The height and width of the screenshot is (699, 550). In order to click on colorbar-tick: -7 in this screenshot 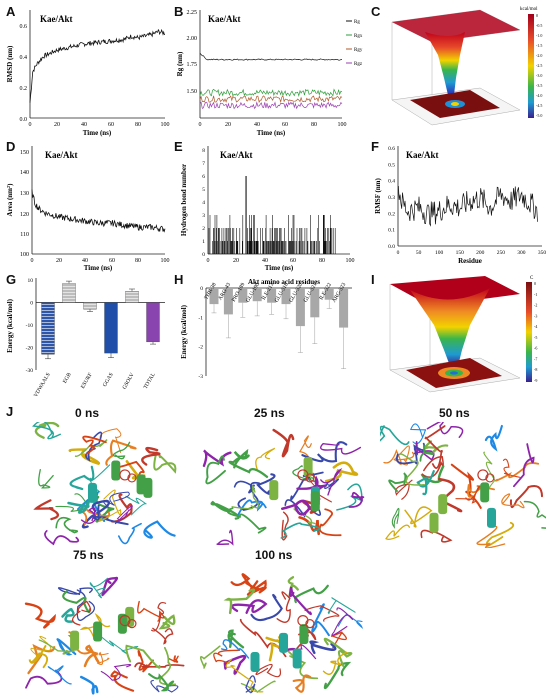, I will do `click(535, 358)`.